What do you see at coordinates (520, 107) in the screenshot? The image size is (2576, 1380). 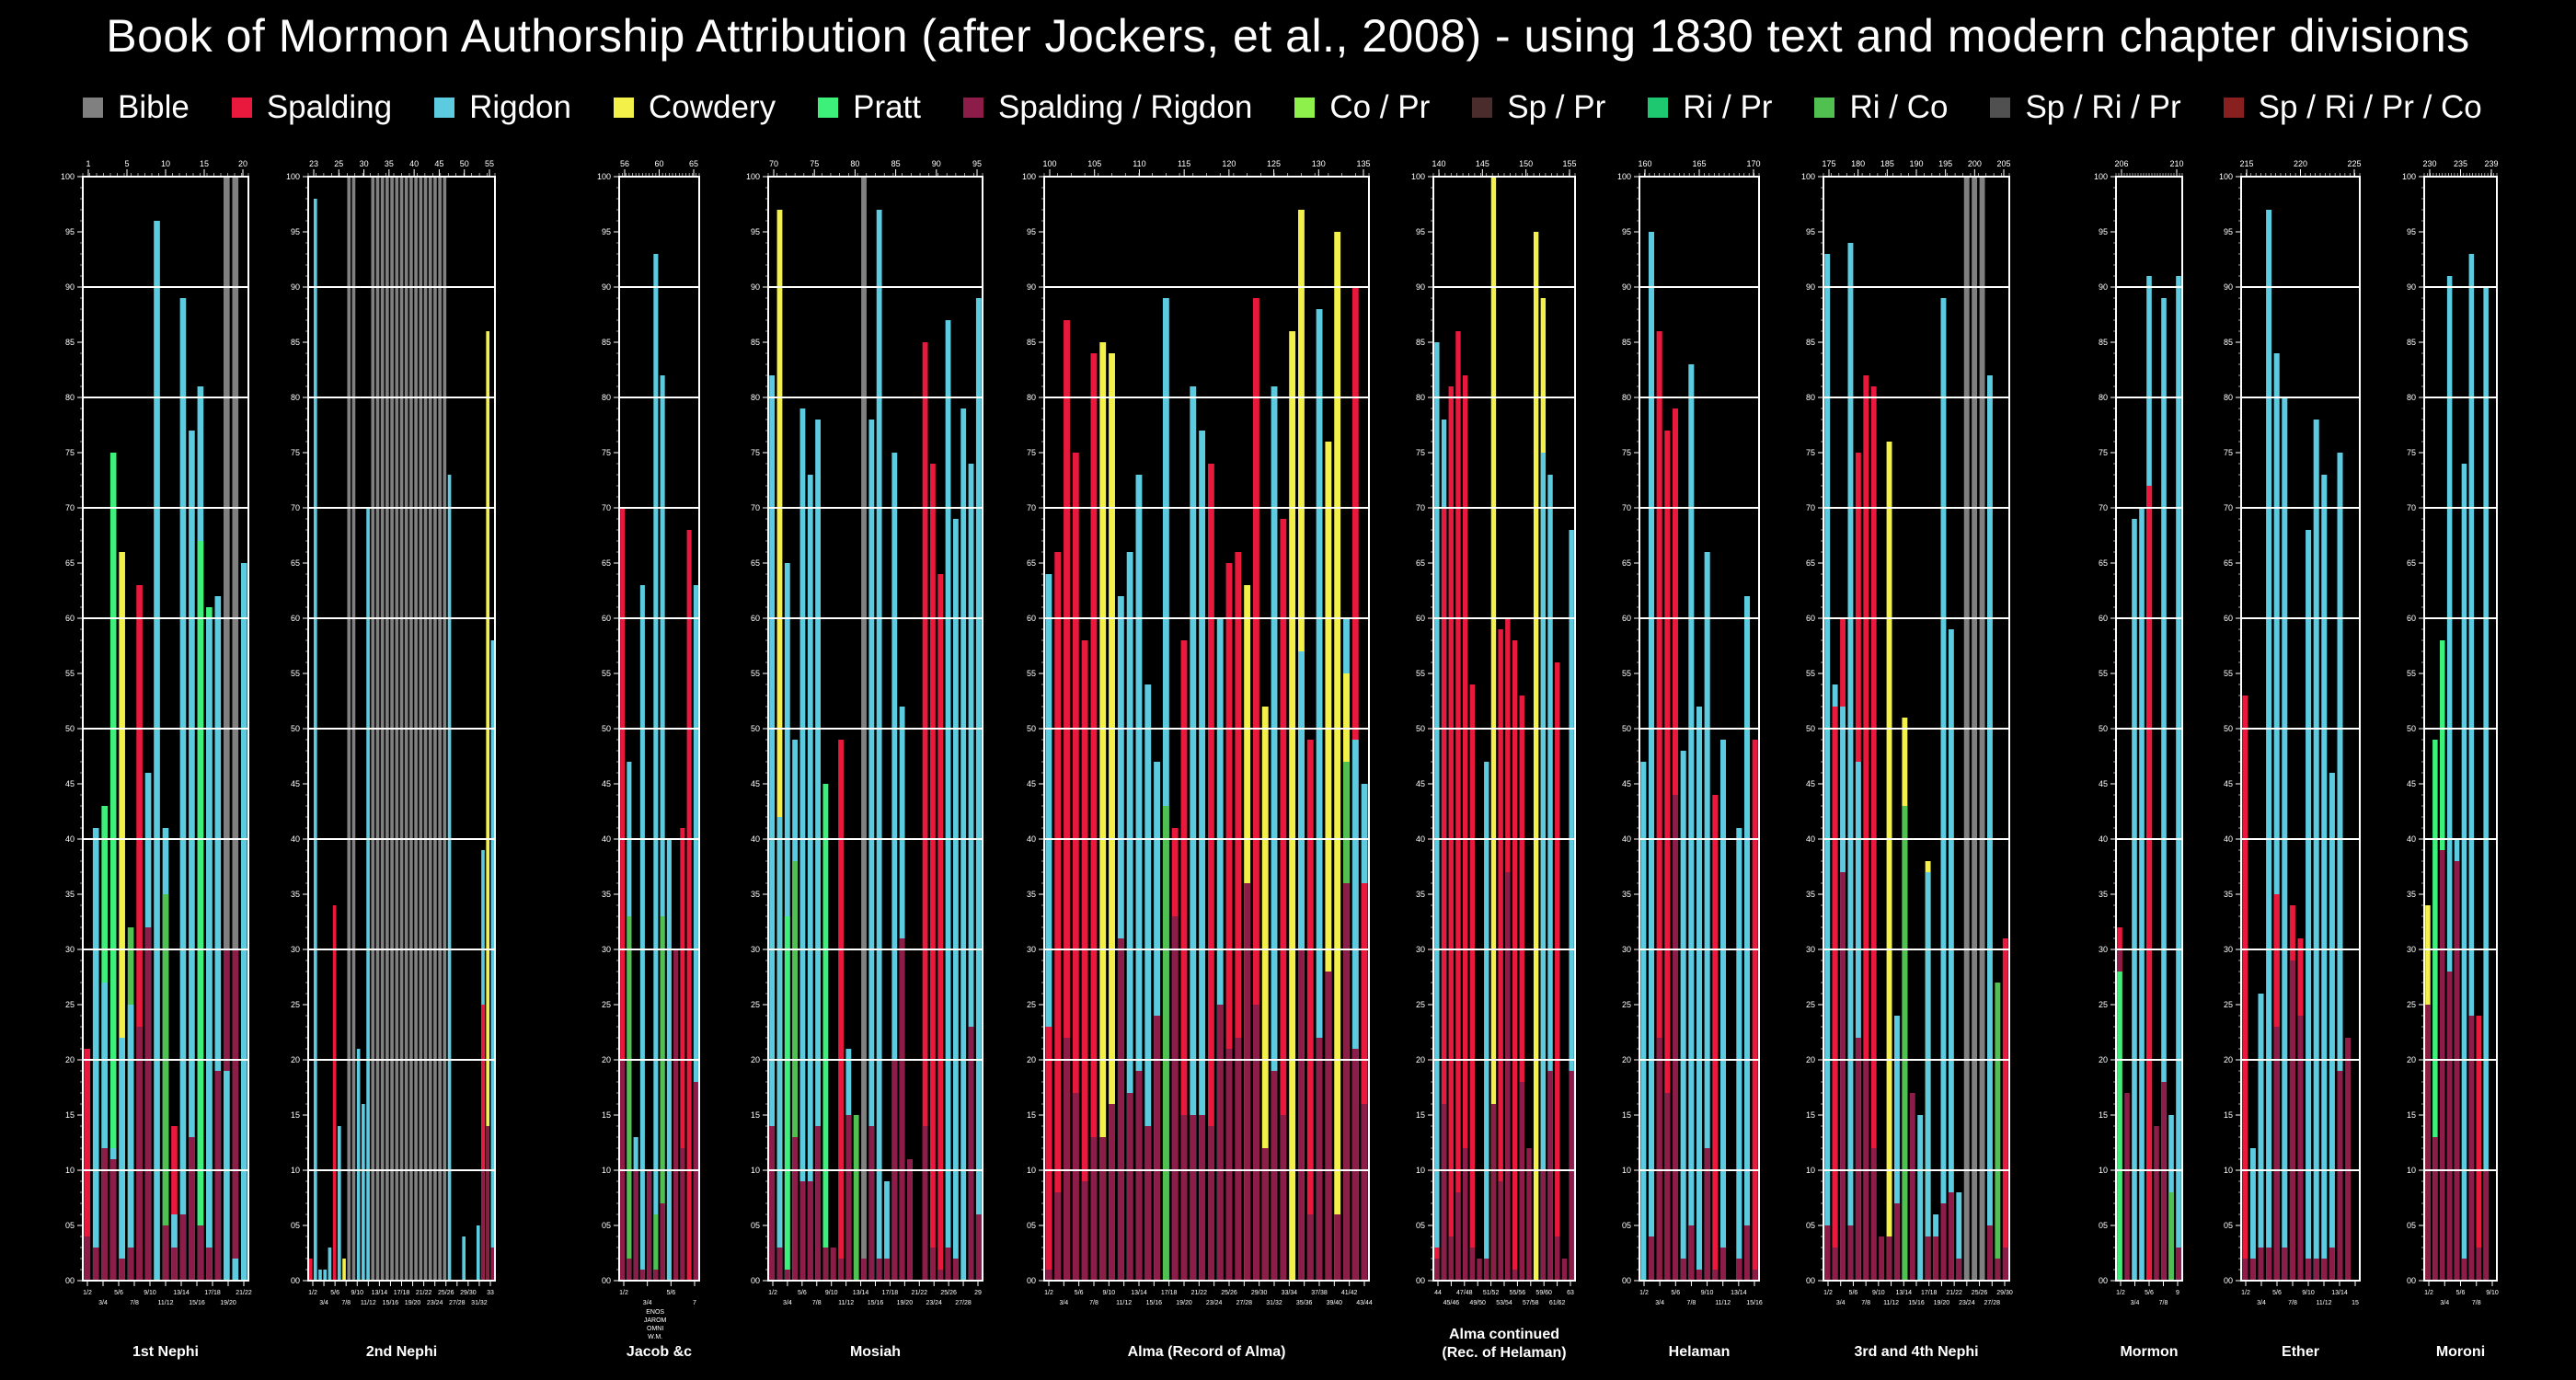 I see `legend-label: Rigdon` at bounding box center [520, 107].